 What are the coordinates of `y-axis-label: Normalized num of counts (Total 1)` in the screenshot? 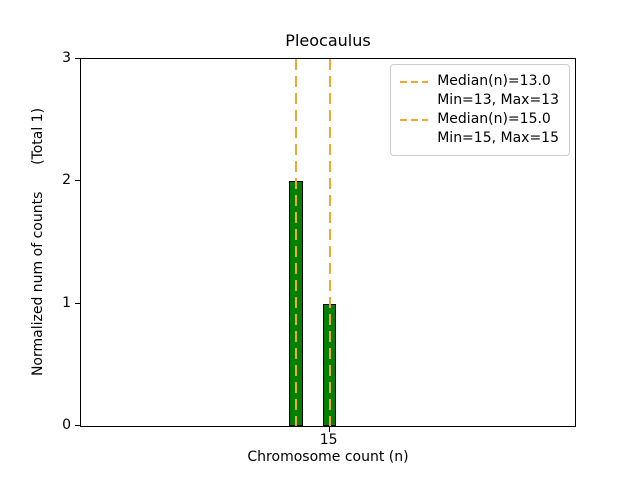 It's located at (38, 242).